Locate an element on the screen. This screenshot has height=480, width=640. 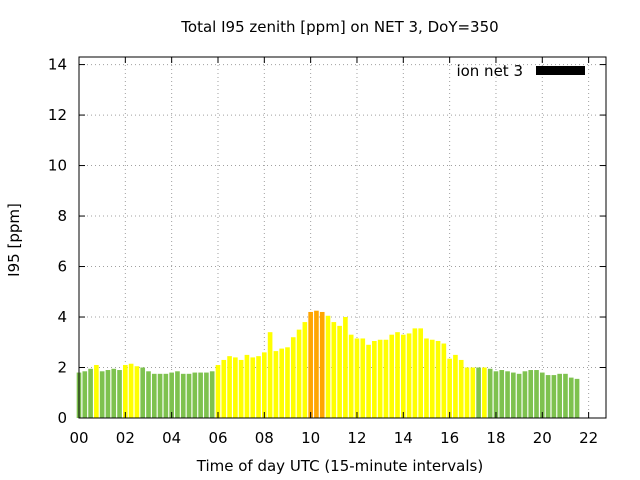
x-tick-label: 12 is located at coordinates (356, 438).